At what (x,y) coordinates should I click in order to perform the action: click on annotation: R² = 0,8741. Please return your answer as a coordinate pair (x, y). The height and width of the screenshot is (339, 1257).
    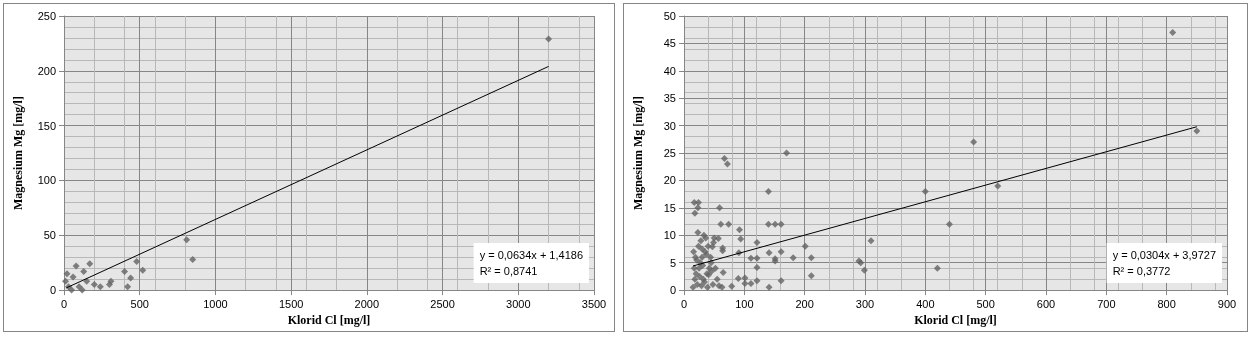
    Looking at the image, I should click on (508, 271).